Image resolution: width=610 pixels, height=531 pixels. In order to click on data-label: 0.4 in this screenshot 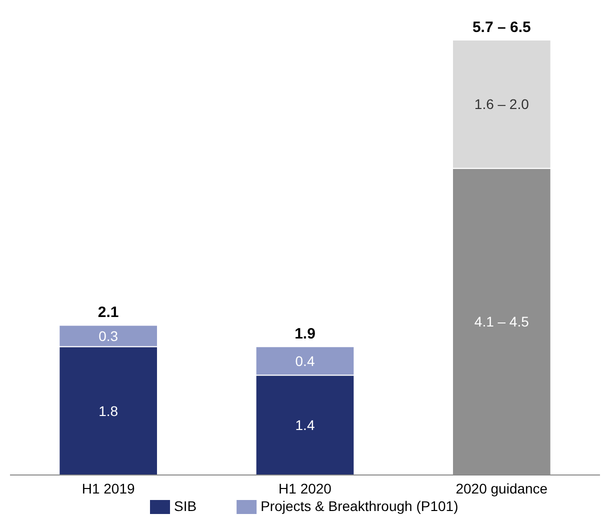, I will do `click(305, 360)`.